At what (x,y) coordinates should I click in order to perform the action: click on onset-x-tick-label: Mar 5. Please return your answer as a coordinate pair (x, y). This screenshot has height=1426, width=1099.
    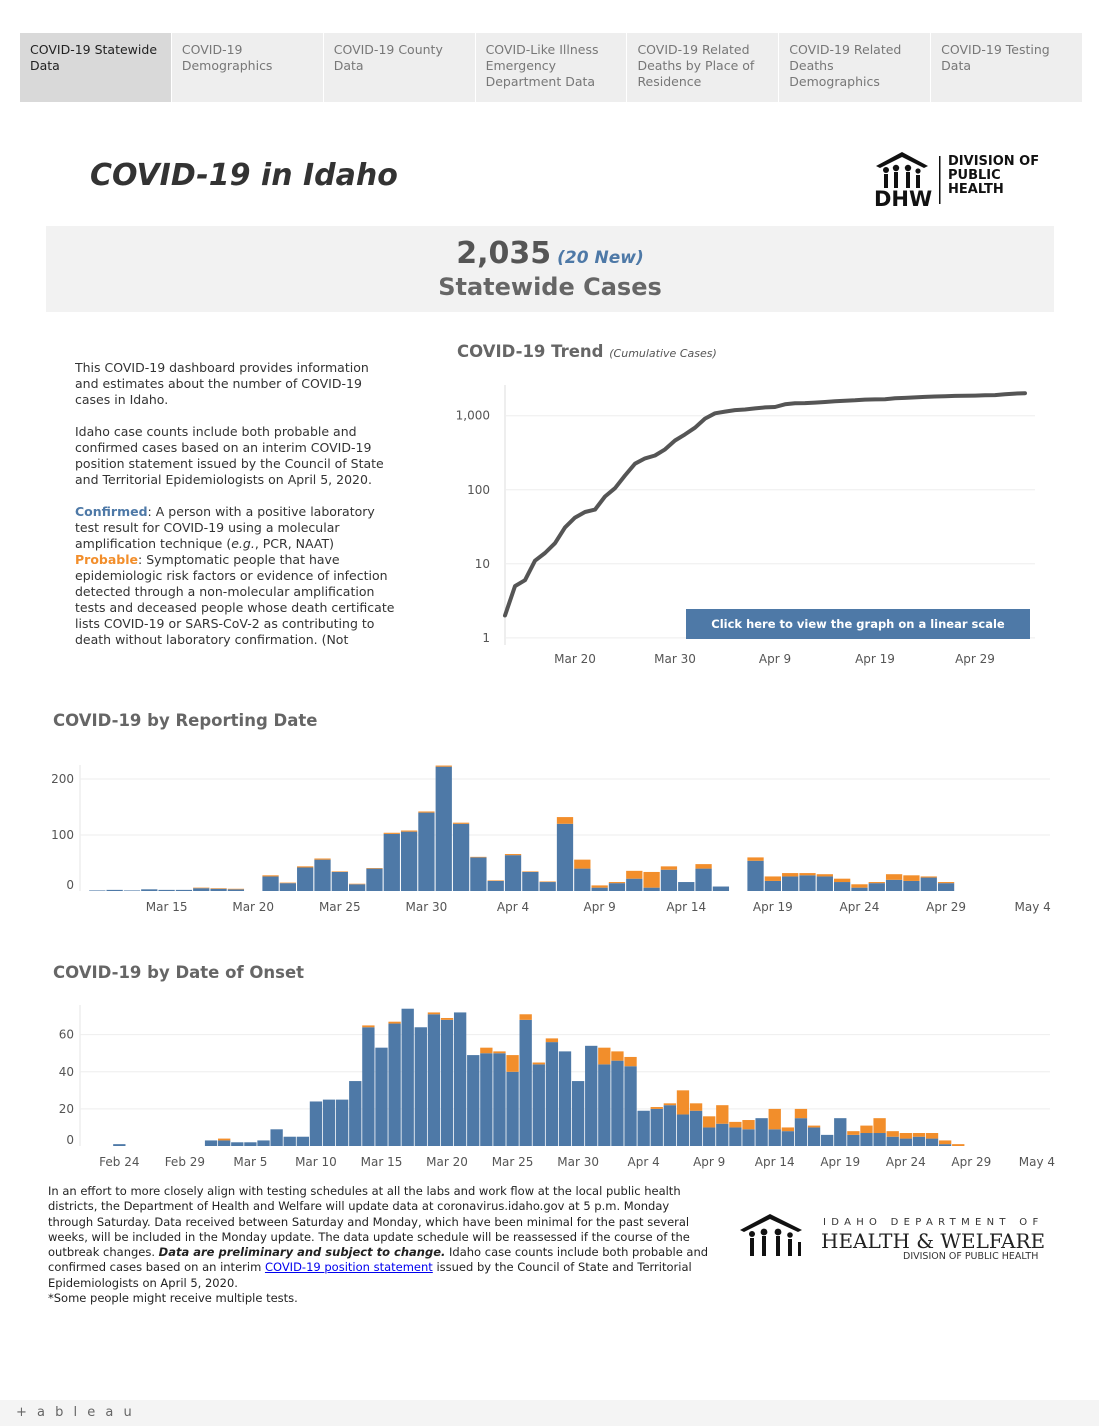
    Looking at the image, I should click on (250, 1162).